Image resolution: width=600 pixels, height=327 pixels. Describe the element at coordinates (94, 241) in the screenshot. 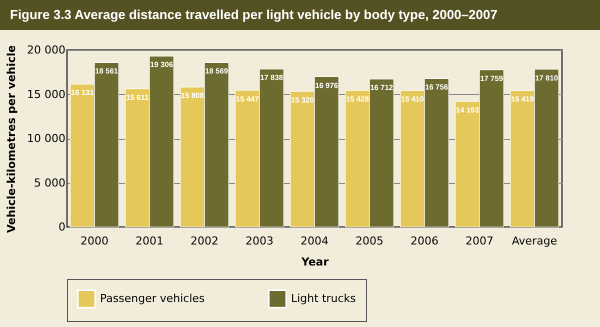

I see `x-tick-label: 2000` at that location.